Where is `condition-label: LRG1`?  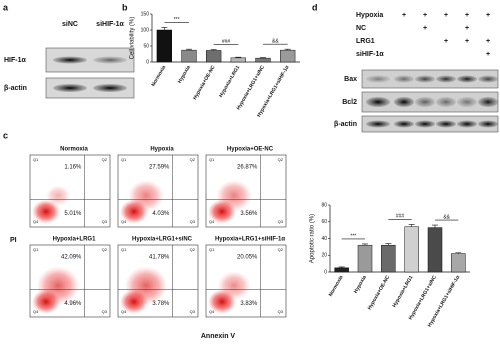 condition-label: LRG1 is located at coordinates (365, 41).